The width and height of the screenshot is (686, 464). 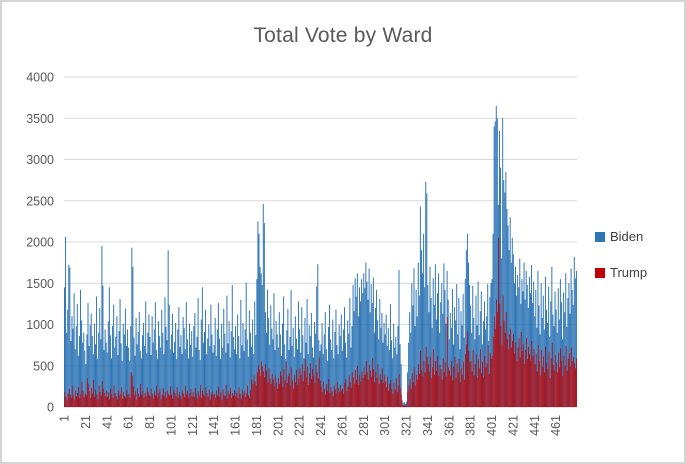 I want to click on legend-item-trump: Trump, so click(x=621, y=272).